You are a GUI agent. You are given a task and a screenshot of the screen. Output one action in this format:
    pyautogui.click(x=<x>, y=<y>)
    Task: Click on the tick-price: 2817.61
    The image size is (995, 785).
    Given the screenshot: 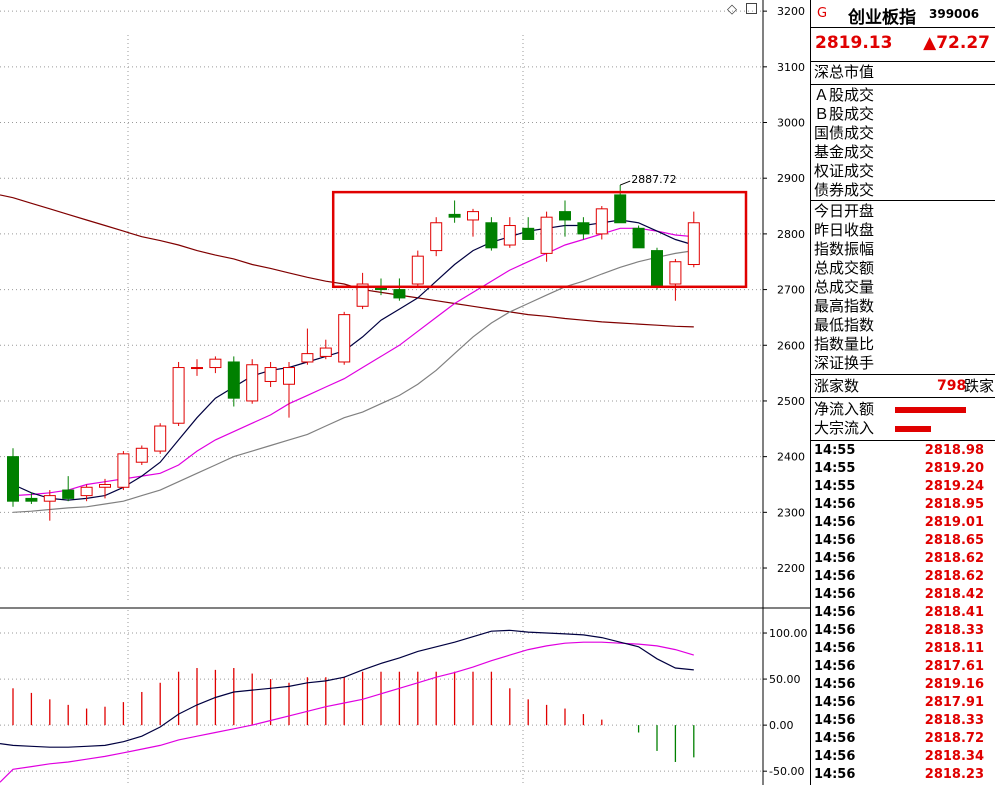 What is the action you would take?
    pyautogui.click(x=954, y=666)
    